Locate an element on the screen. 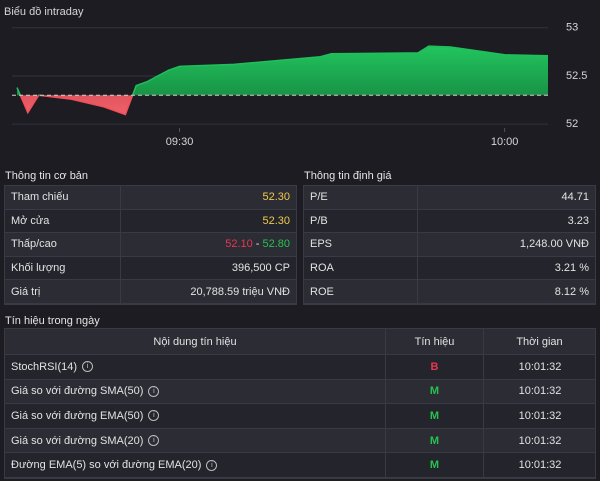 Image resolution: width=600 pixels, height=481 pixels. area-down is located at coordinates (282, 105).